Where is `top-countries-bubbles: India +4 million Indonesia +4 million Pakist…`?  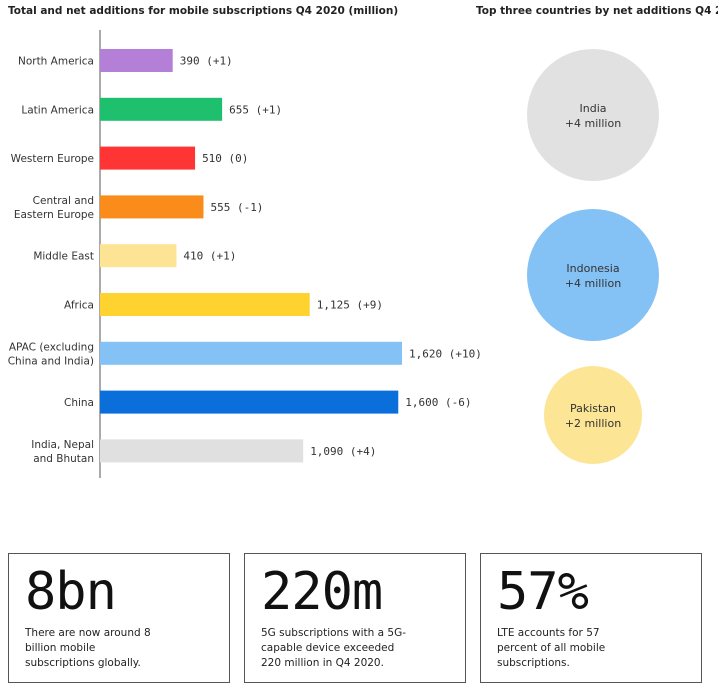 top-countries-bubbles: India +4 million Indonesia +4 million Pakist… is located at coordinates (593, 257).